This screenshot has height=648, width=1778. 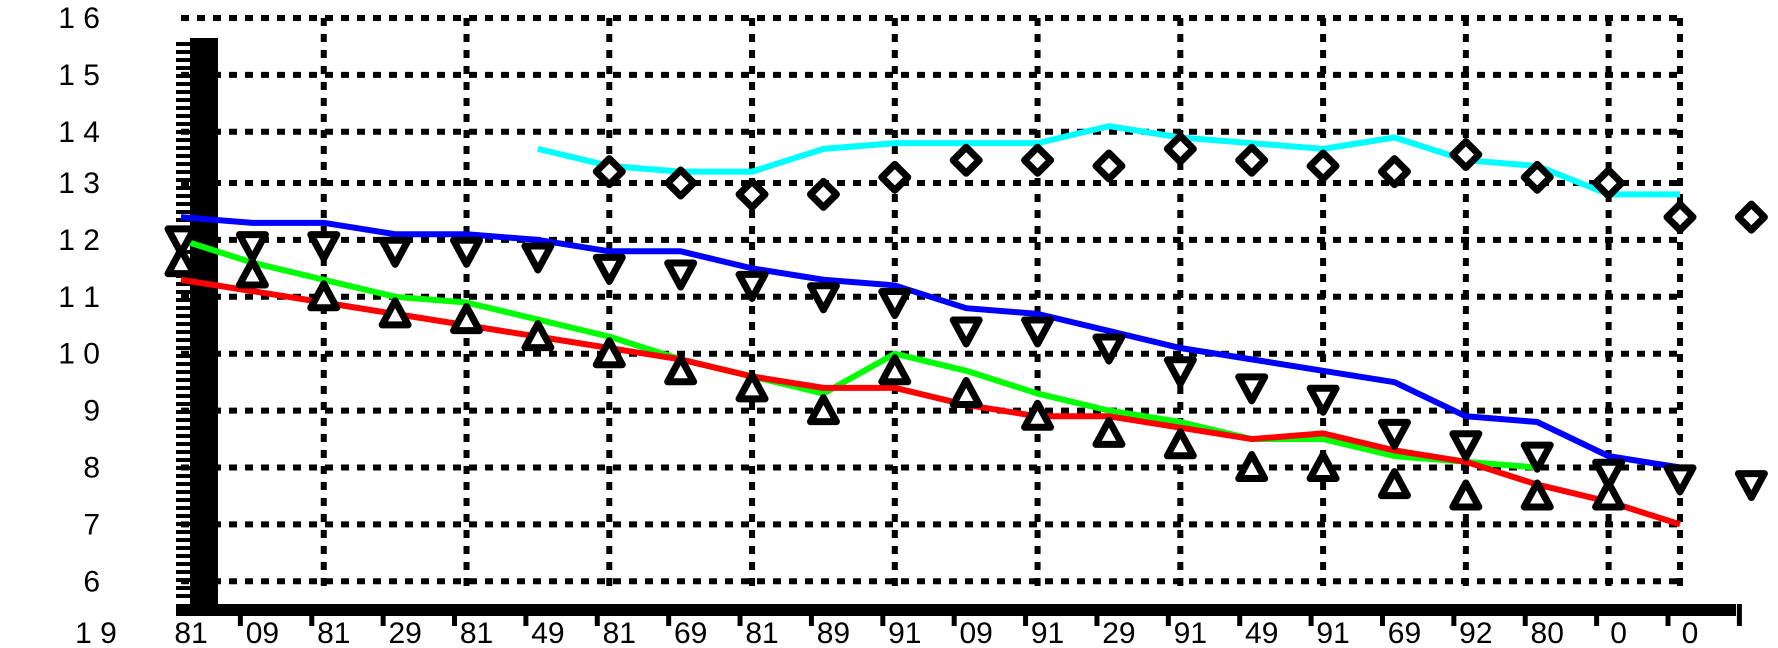 I want to click on y-axis-line, so click(x=204, y=323).